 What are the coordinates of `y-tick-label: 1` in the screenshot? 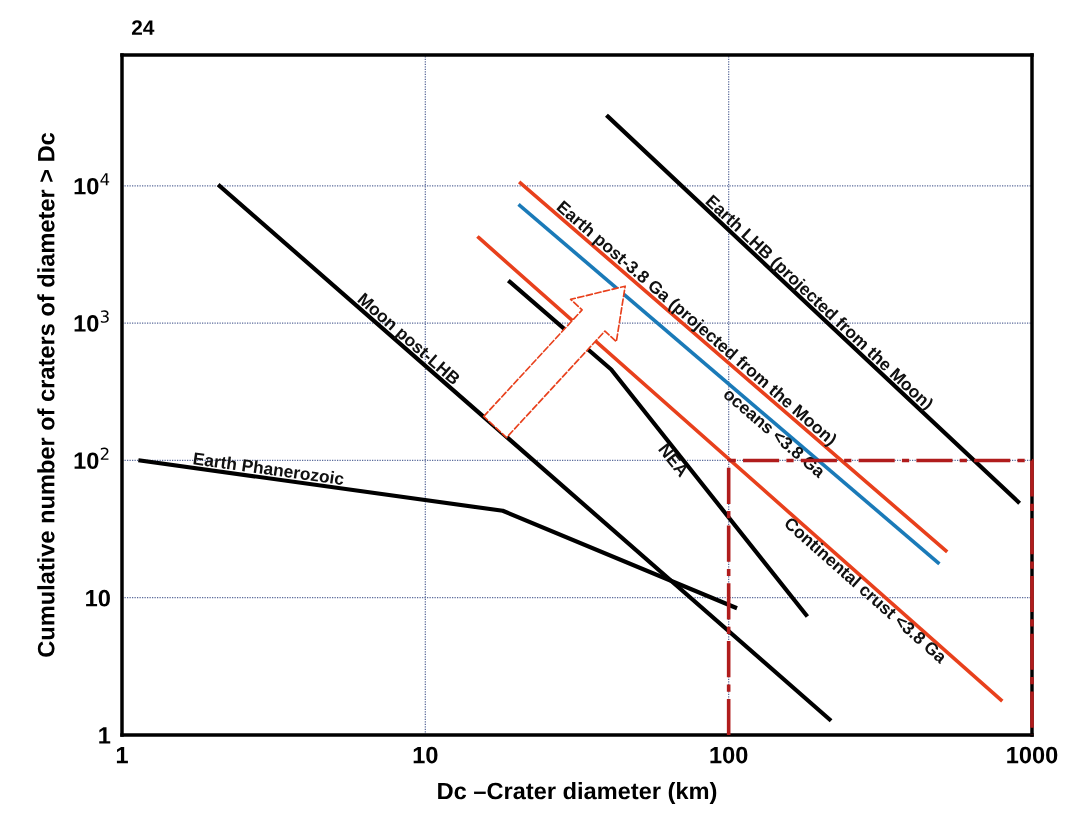 It's located at (105, 735).